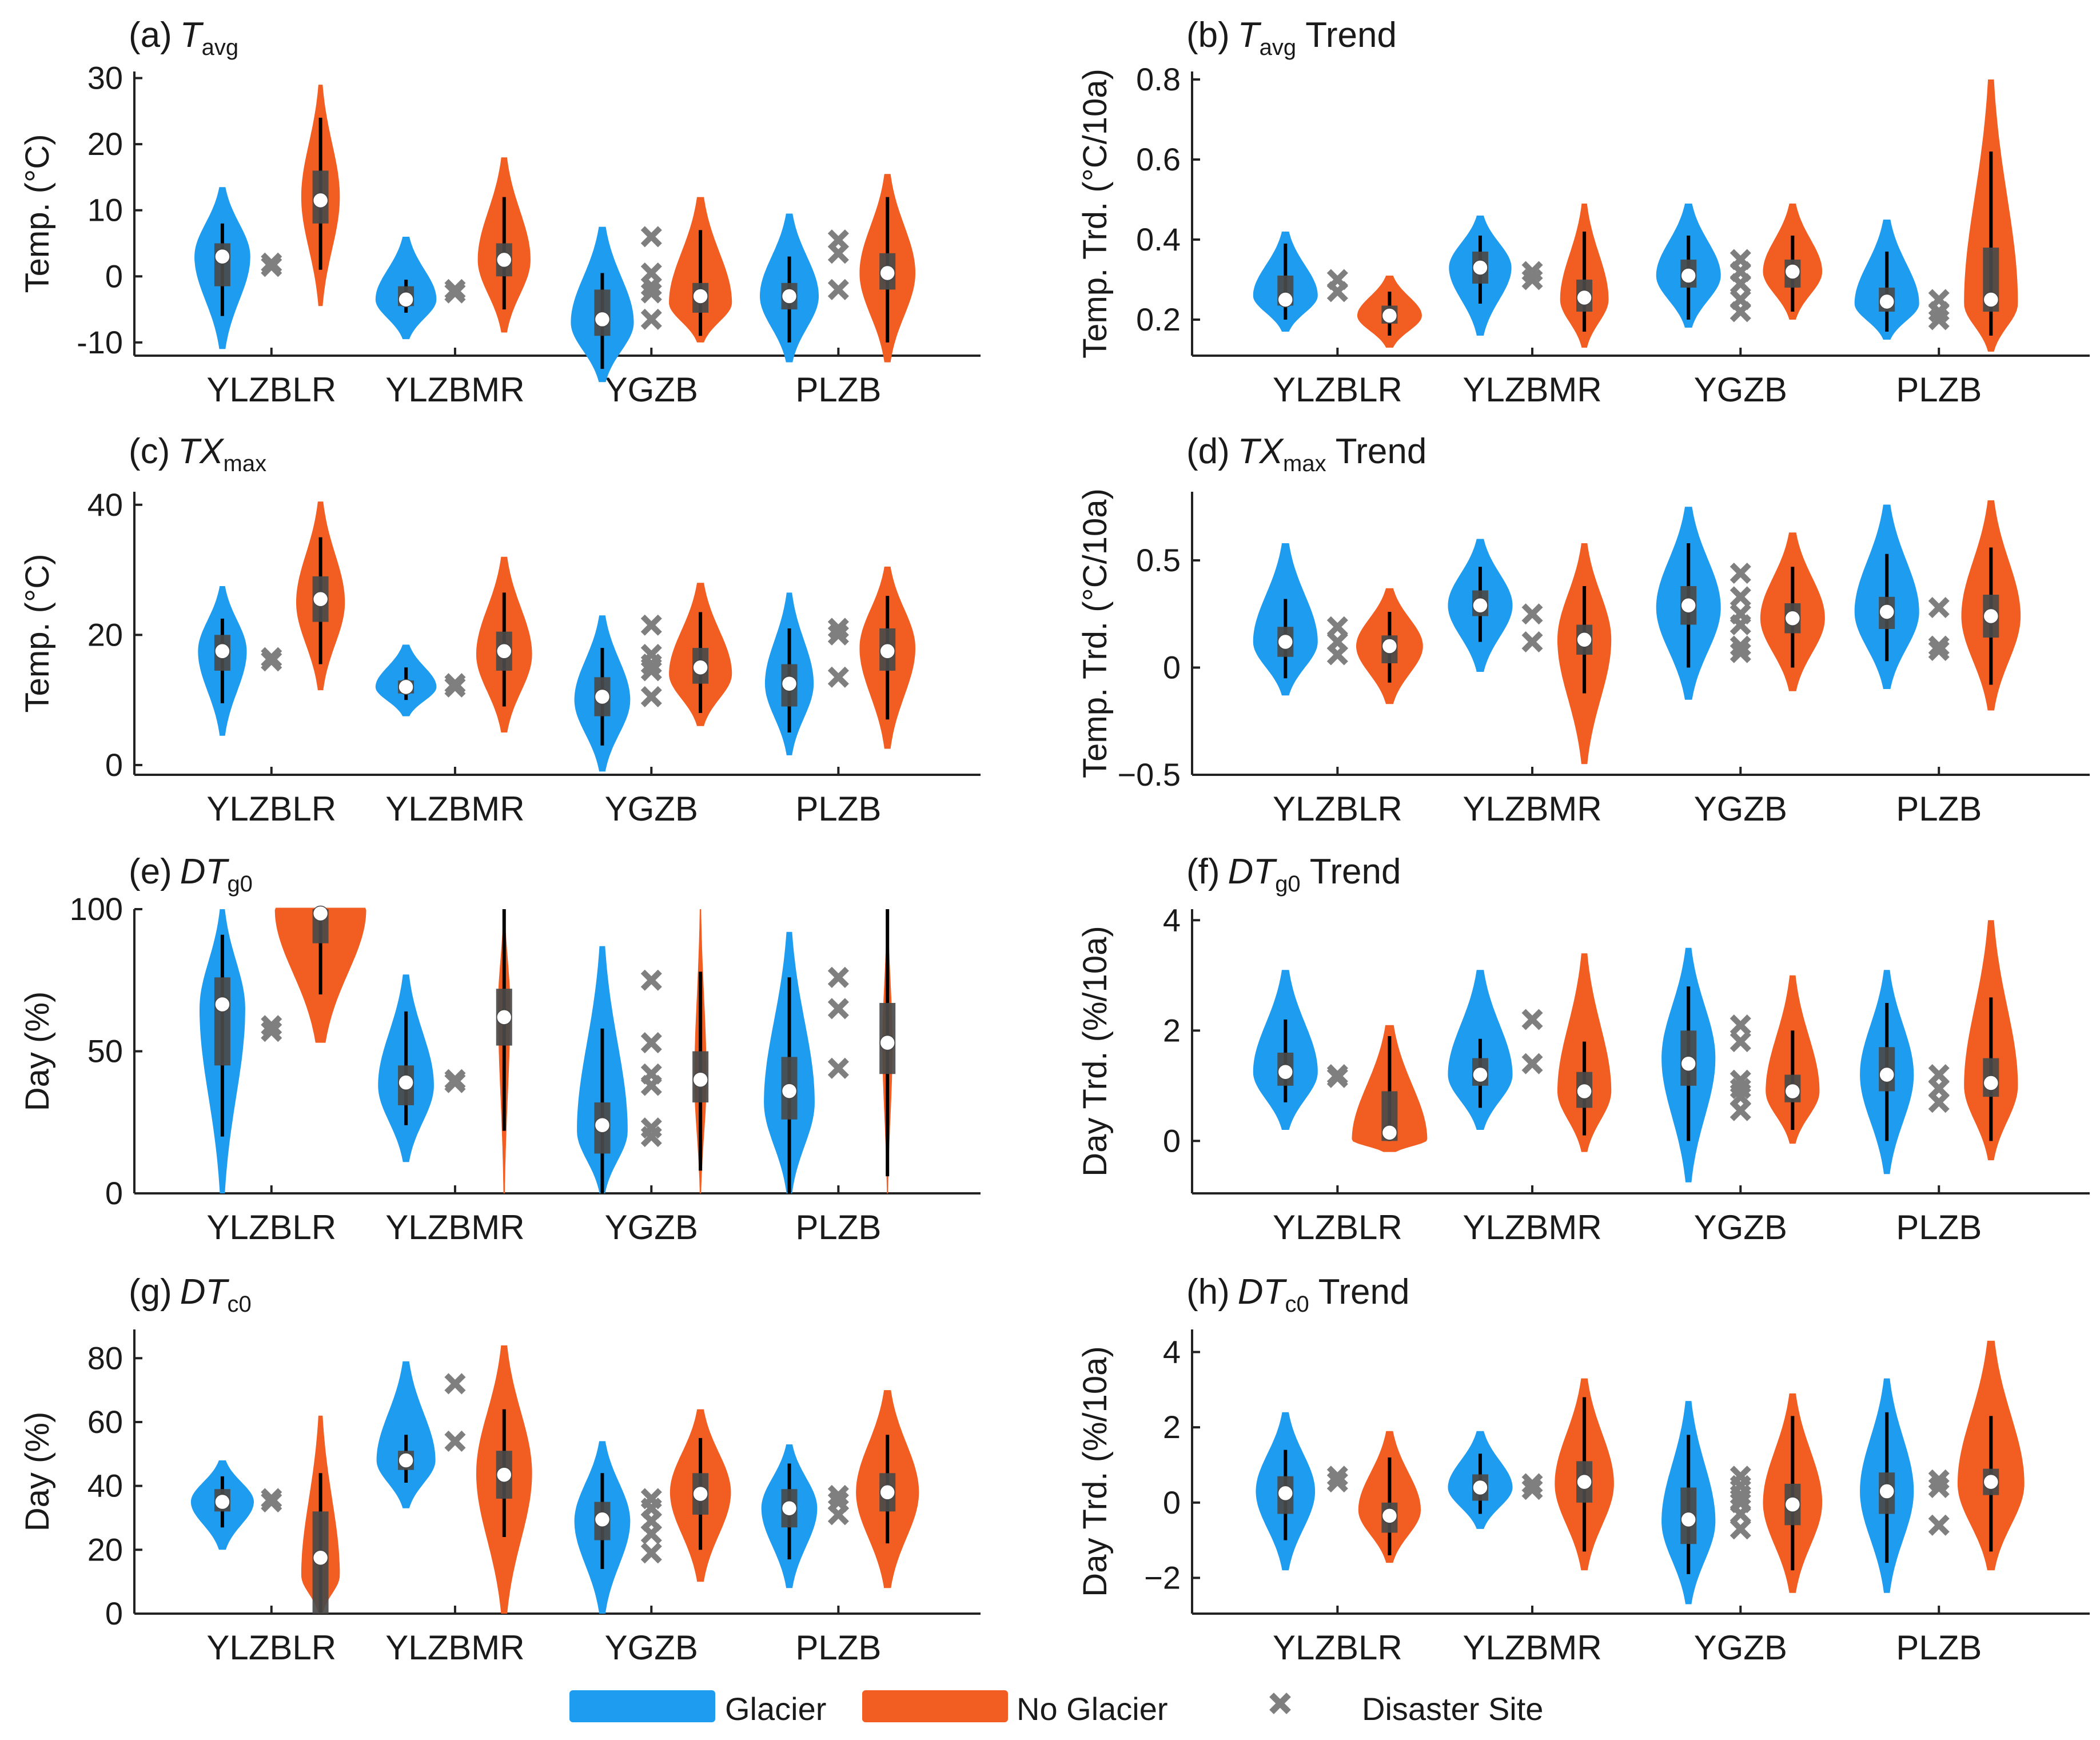 The width and height of the screenshot is (2100, 1740). I want to click on panel-title-label: (d), so click(1208, 451).